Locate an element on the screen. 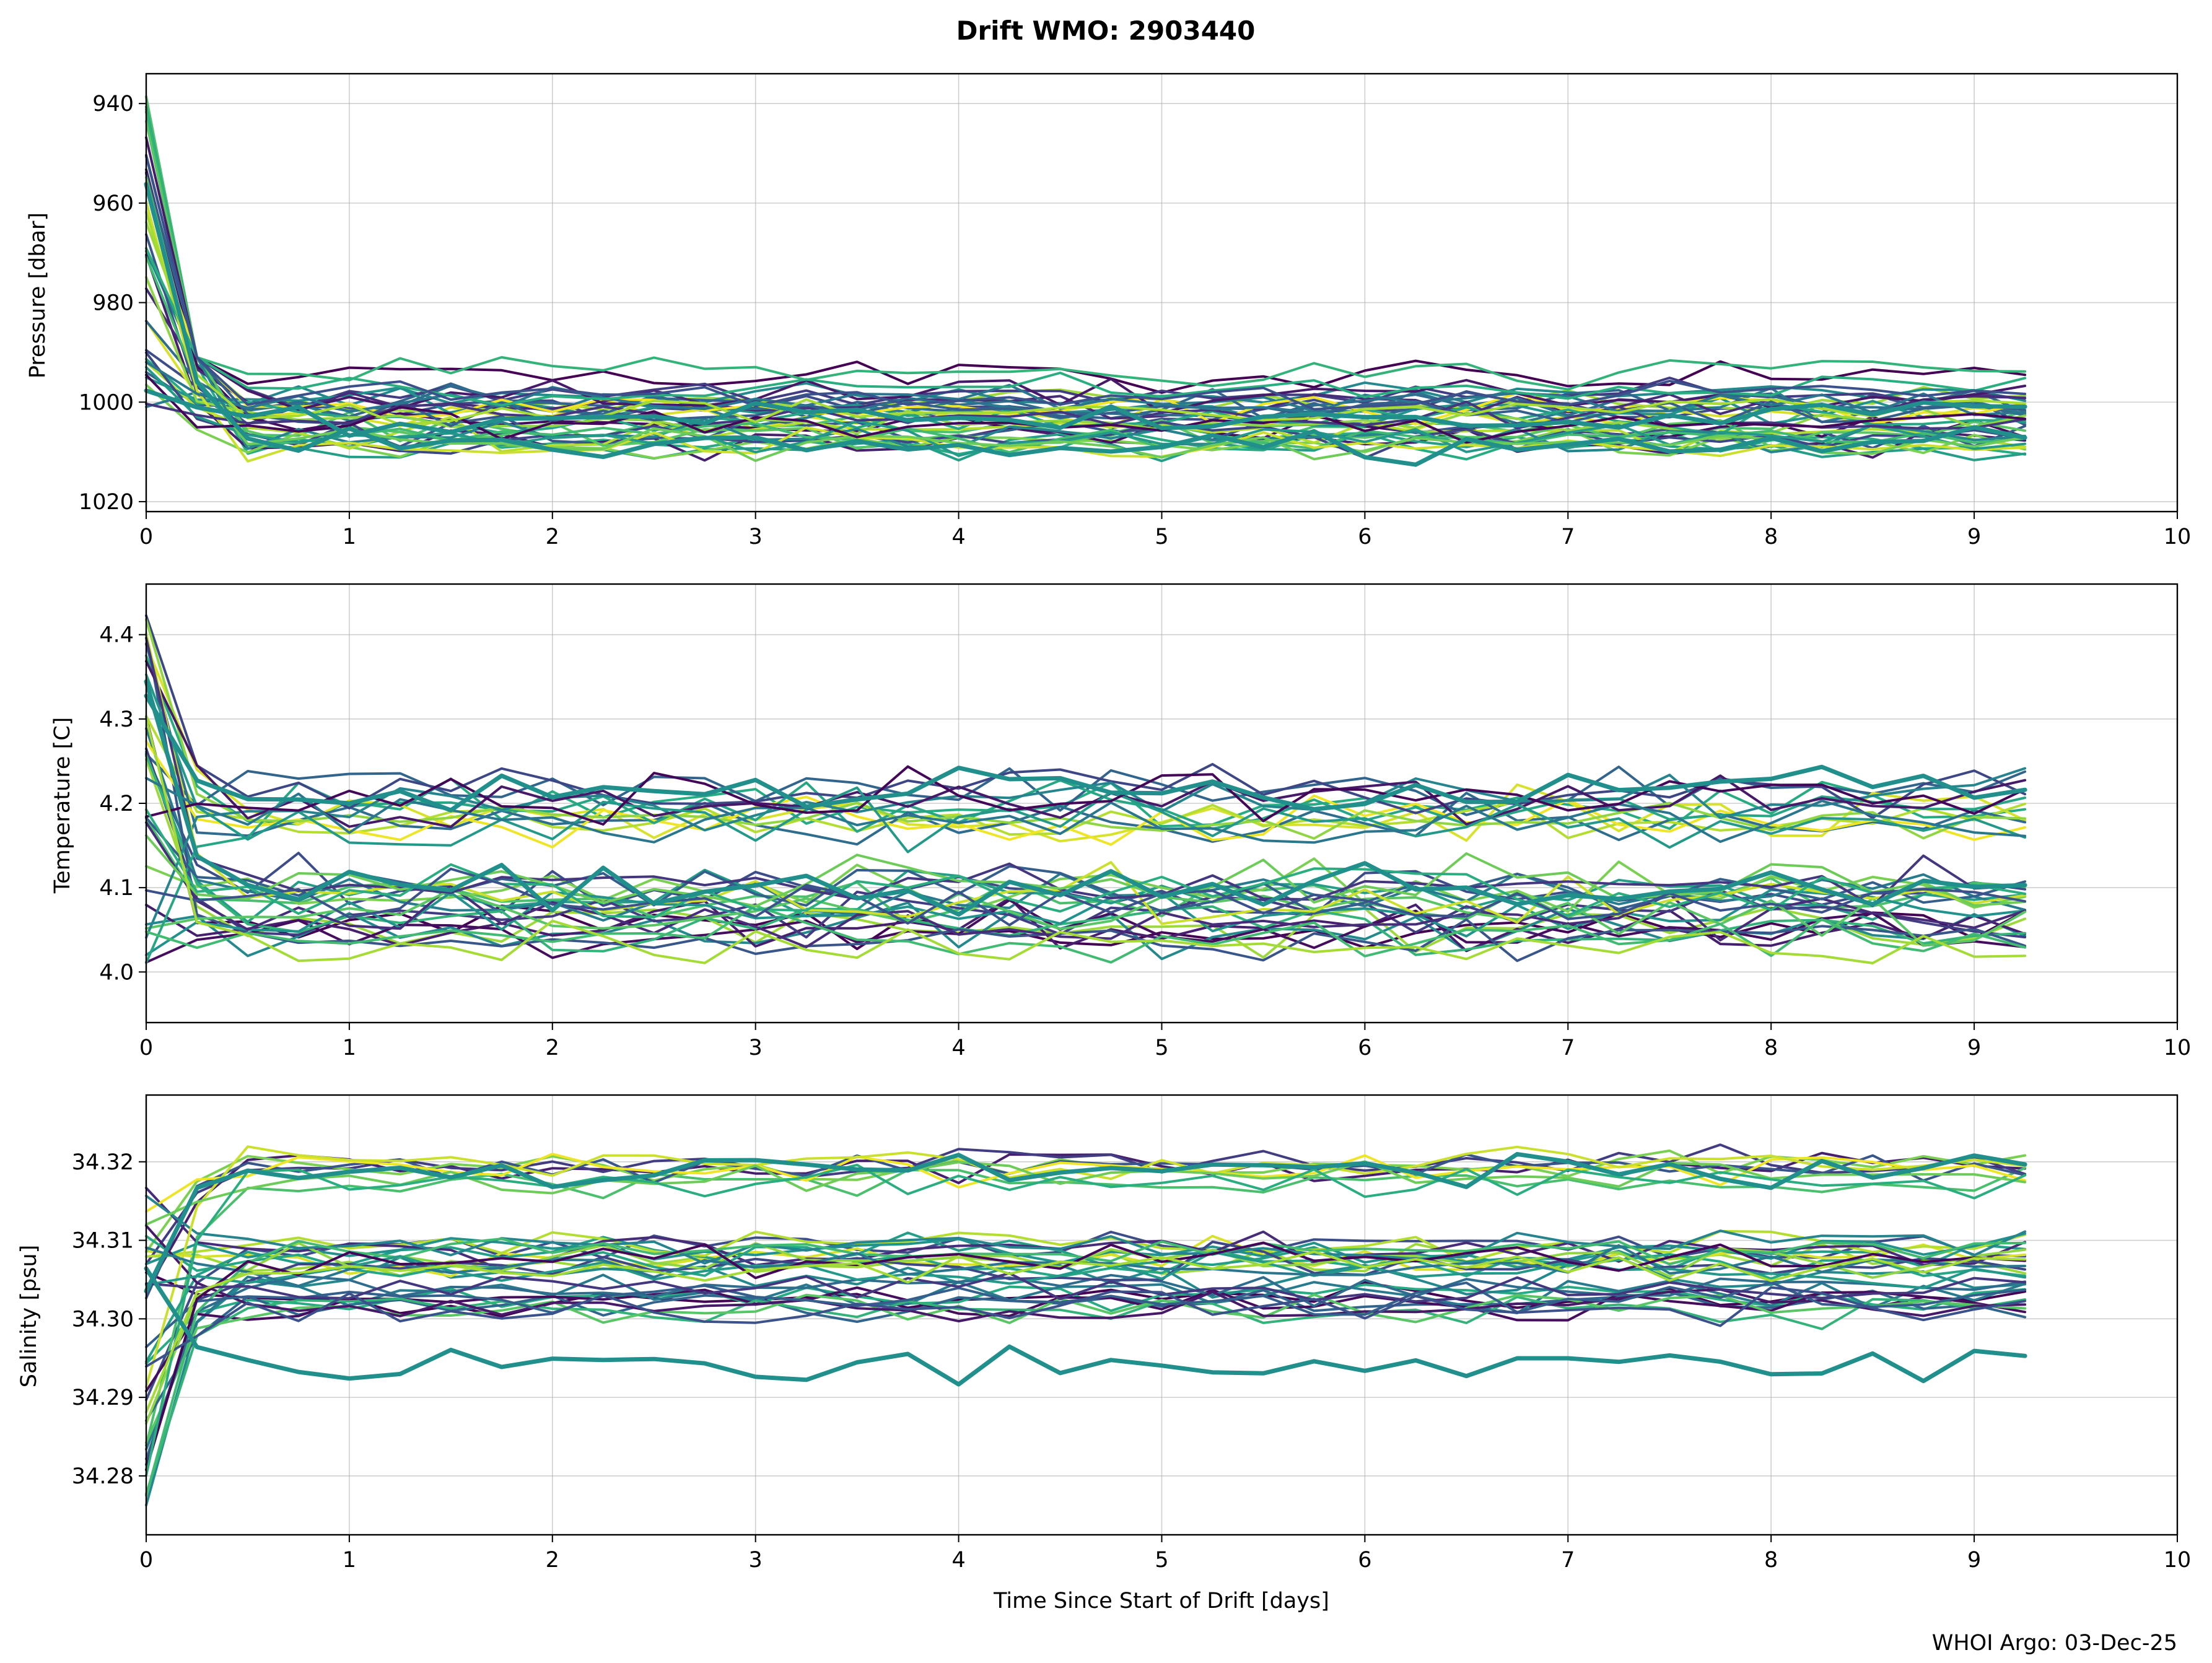 The height and width of the screenshot is (1663, 2212). y-tick-label: 34.29 is located at coordinates (103, 1398).